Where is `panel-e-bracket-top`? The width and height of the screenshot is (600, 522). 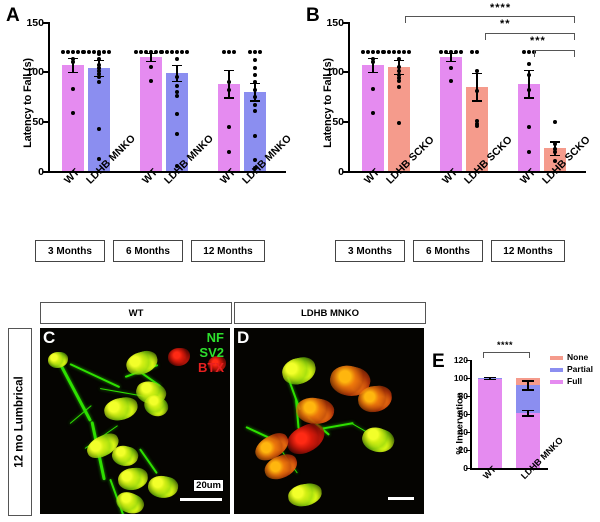 panel-e-bracket-top is located at coordinates (506, 353).